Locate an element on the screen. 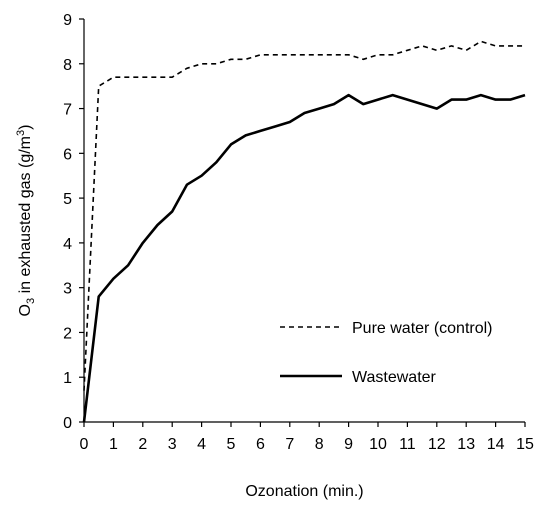 Image resolution: width=550 pixels, height=505 pixels. y-tick-label: 1 is located at coordinates (67, 378).